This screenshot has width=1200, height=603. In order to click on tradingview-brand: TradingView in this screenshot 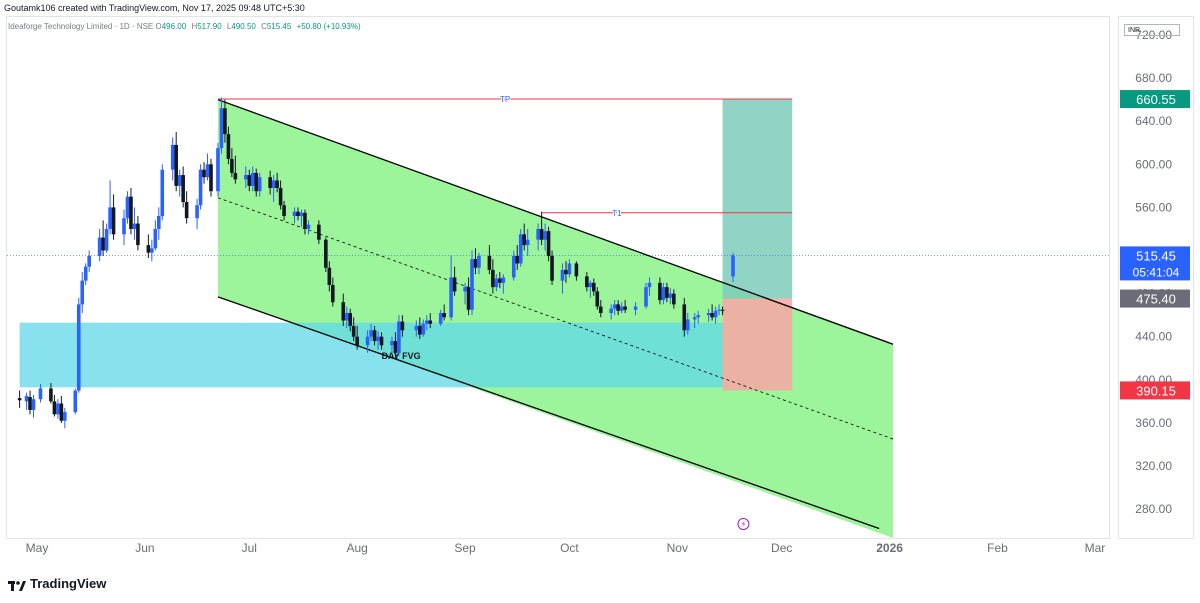, I will do `click(68, 583)`.